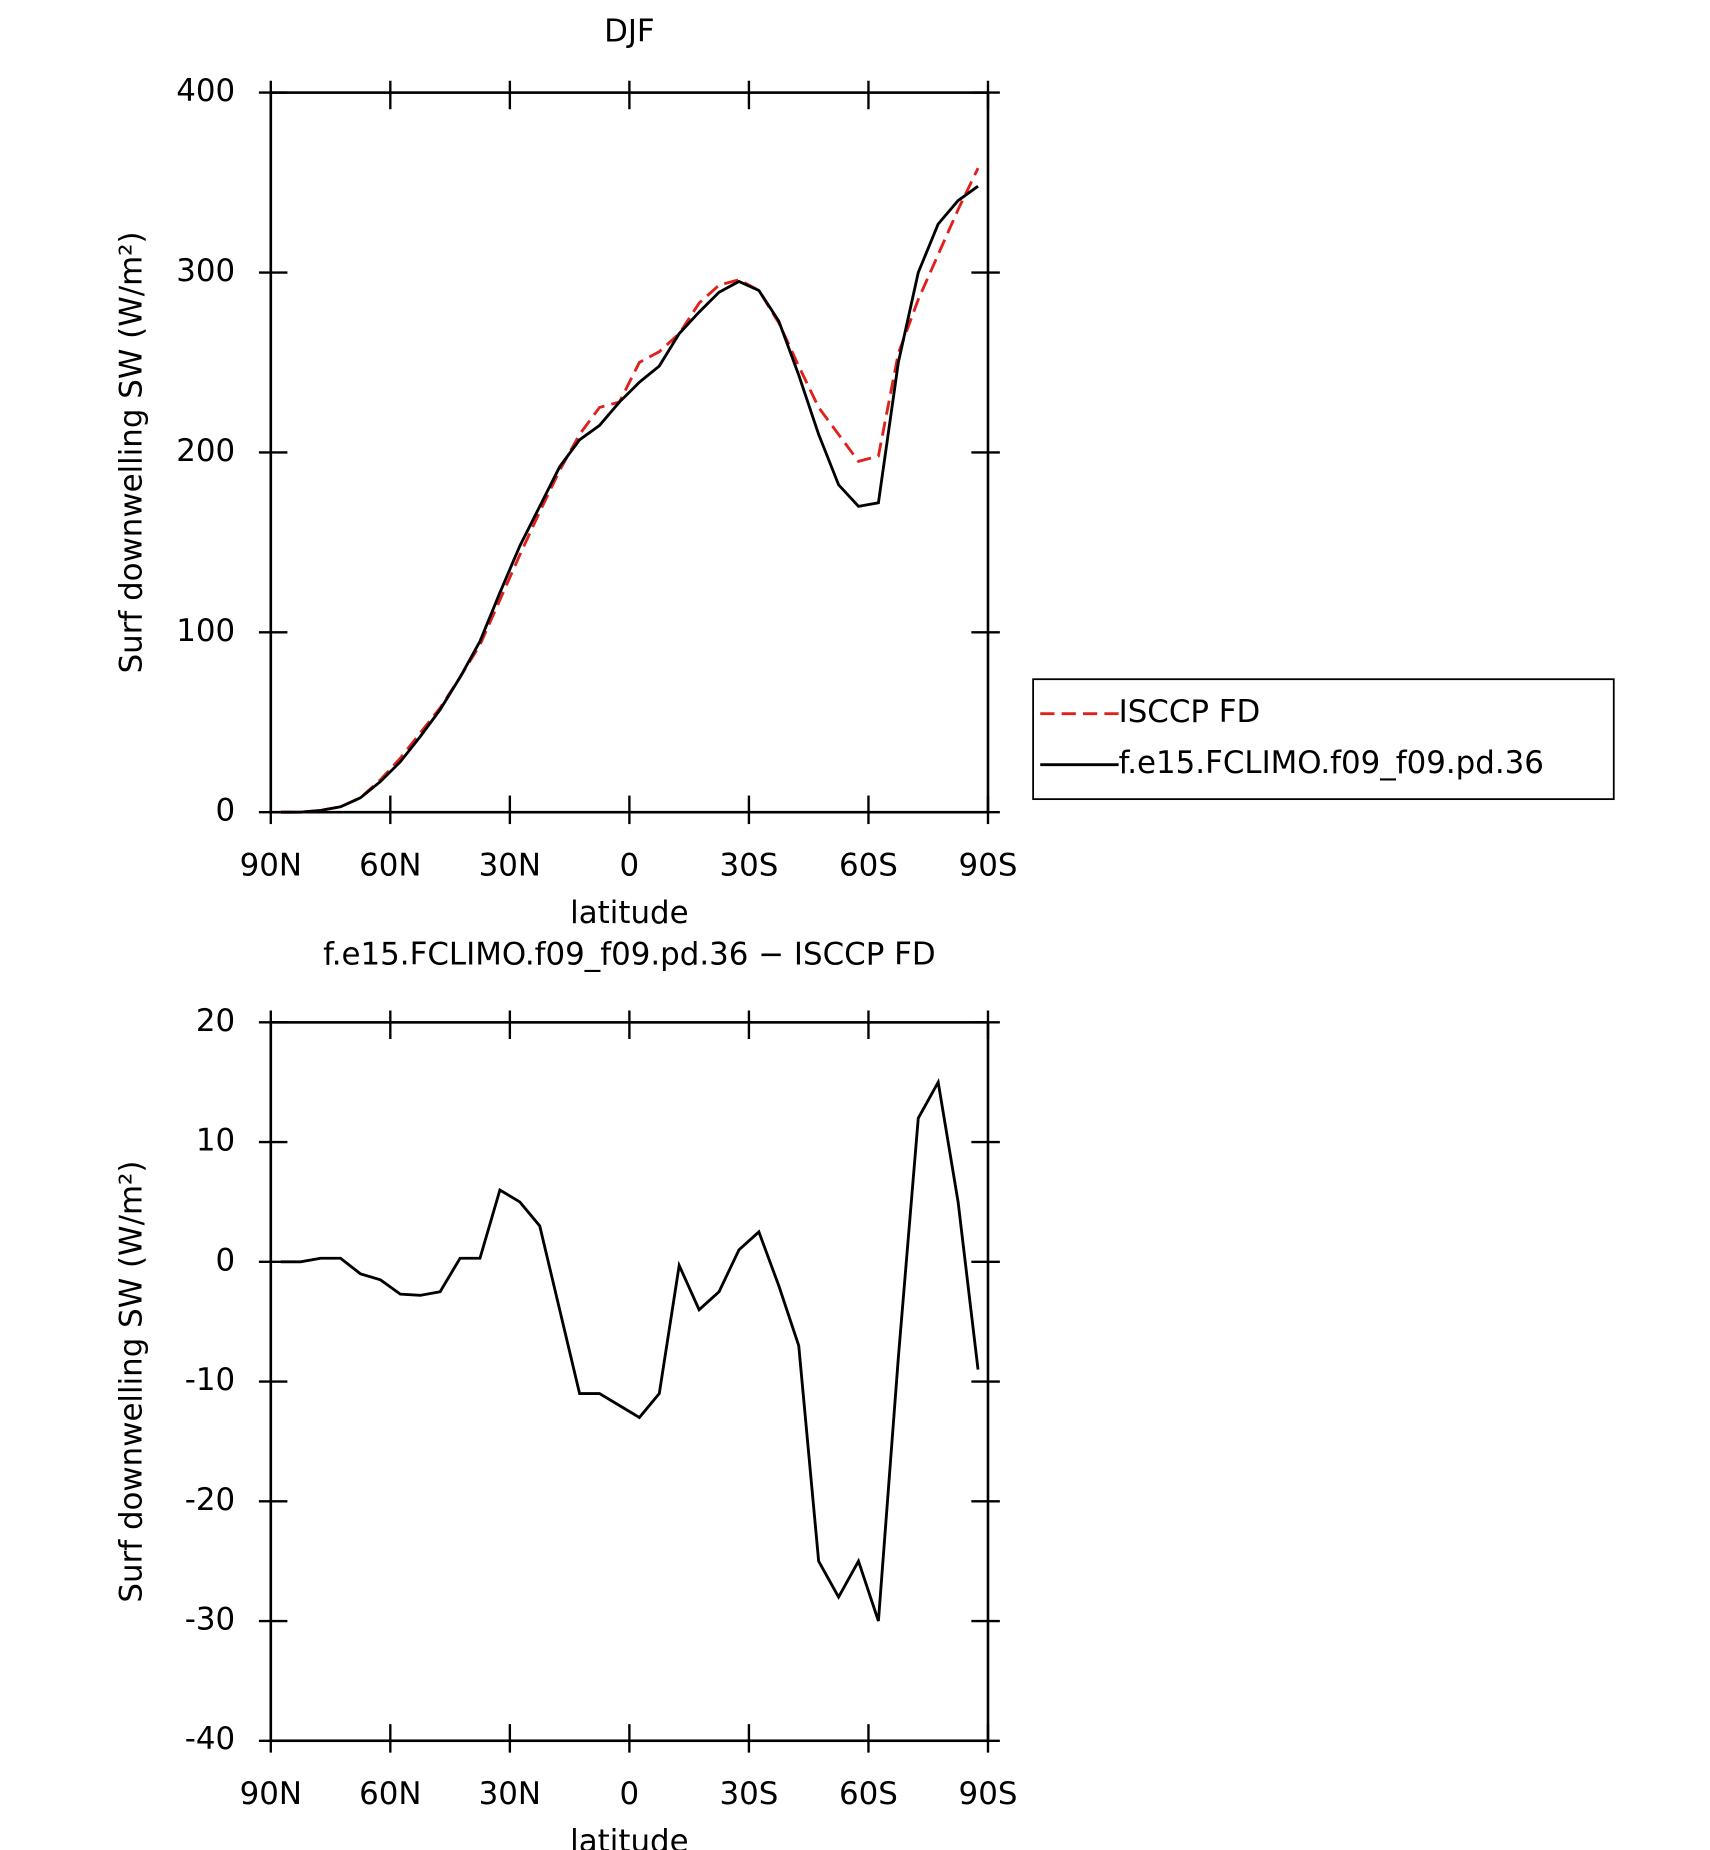 This screenshot has width=1710, height=1850. What do you see at coordinates (205, 451) in the screenshot?
I see `y-tick-label: 200` at bounding box center [205, 451].